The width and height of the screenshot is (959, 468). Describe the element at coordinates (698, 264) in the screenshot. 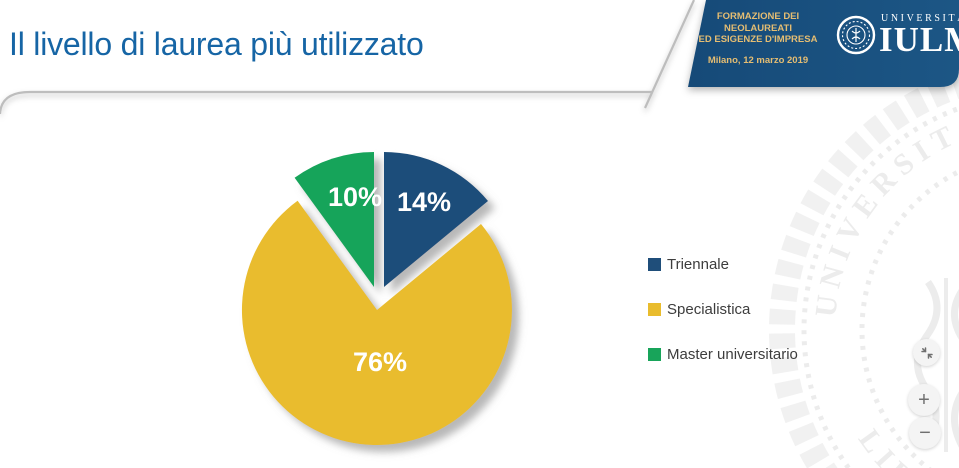

I see `legend-label-triennale: Triennale` at that location.